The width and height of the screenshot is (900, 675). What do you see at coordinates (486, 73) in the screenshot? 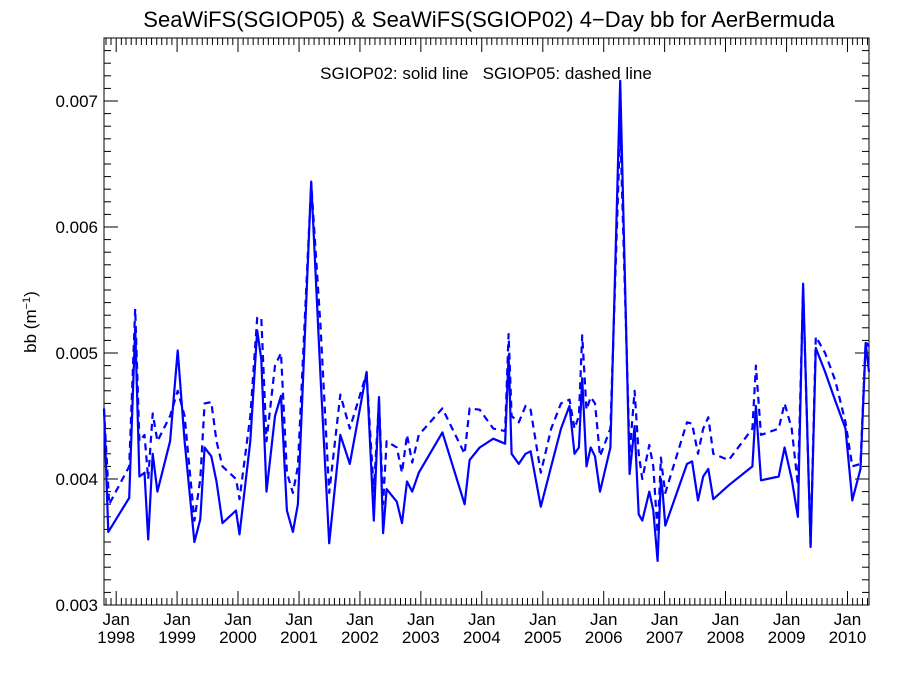
I see `legend-text: SGIOP02: solid line SGIOP05: dashed line` at bounding box center [486, 73].